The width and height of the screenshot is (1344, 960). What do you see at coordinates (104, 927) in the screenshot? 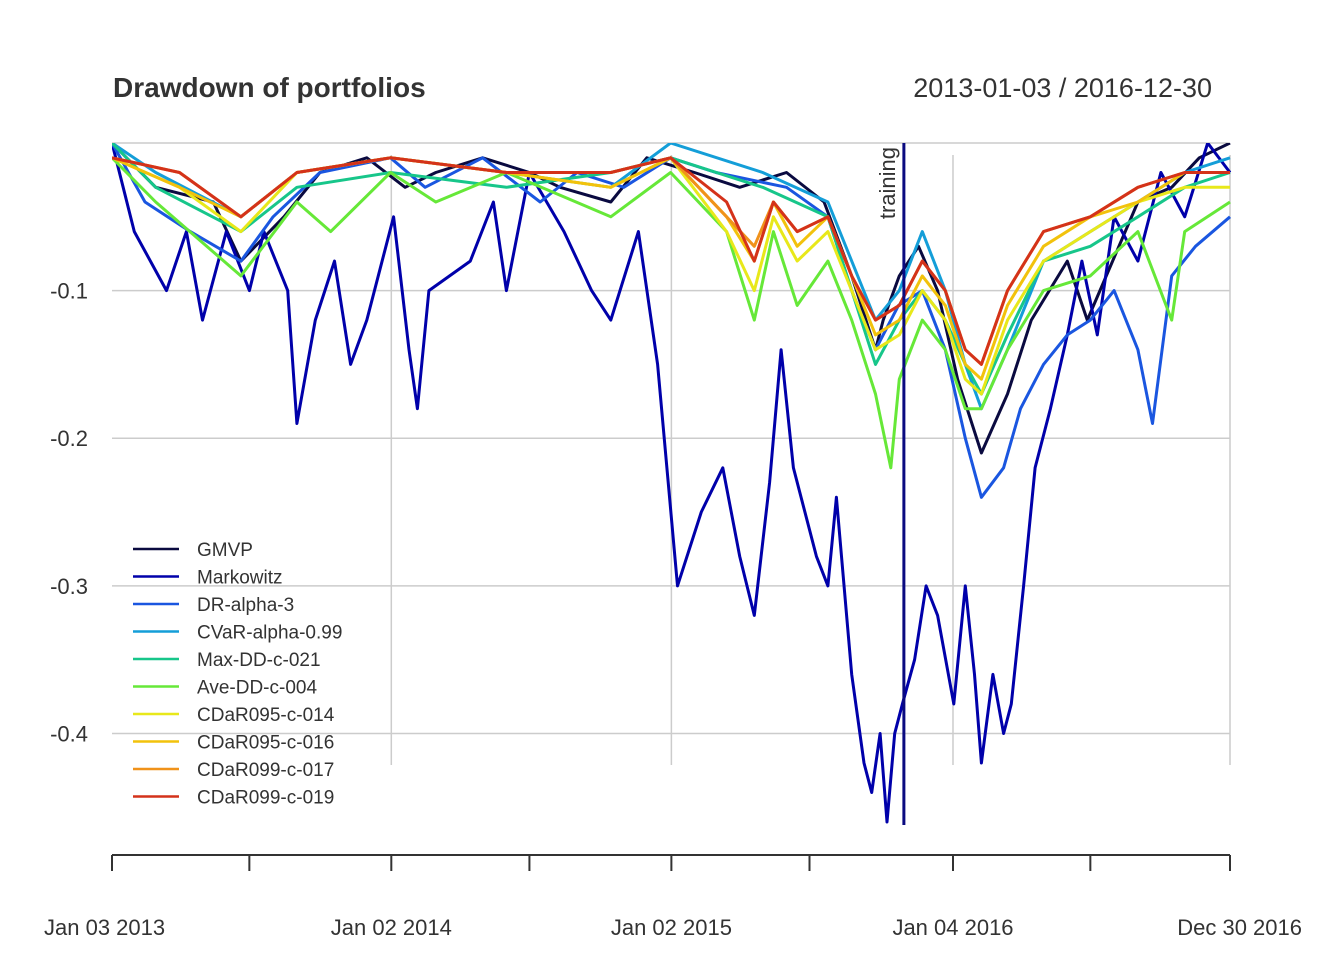
I see `x-tick-label-0: Jan 03 2013` at bounding box center [104, 927].